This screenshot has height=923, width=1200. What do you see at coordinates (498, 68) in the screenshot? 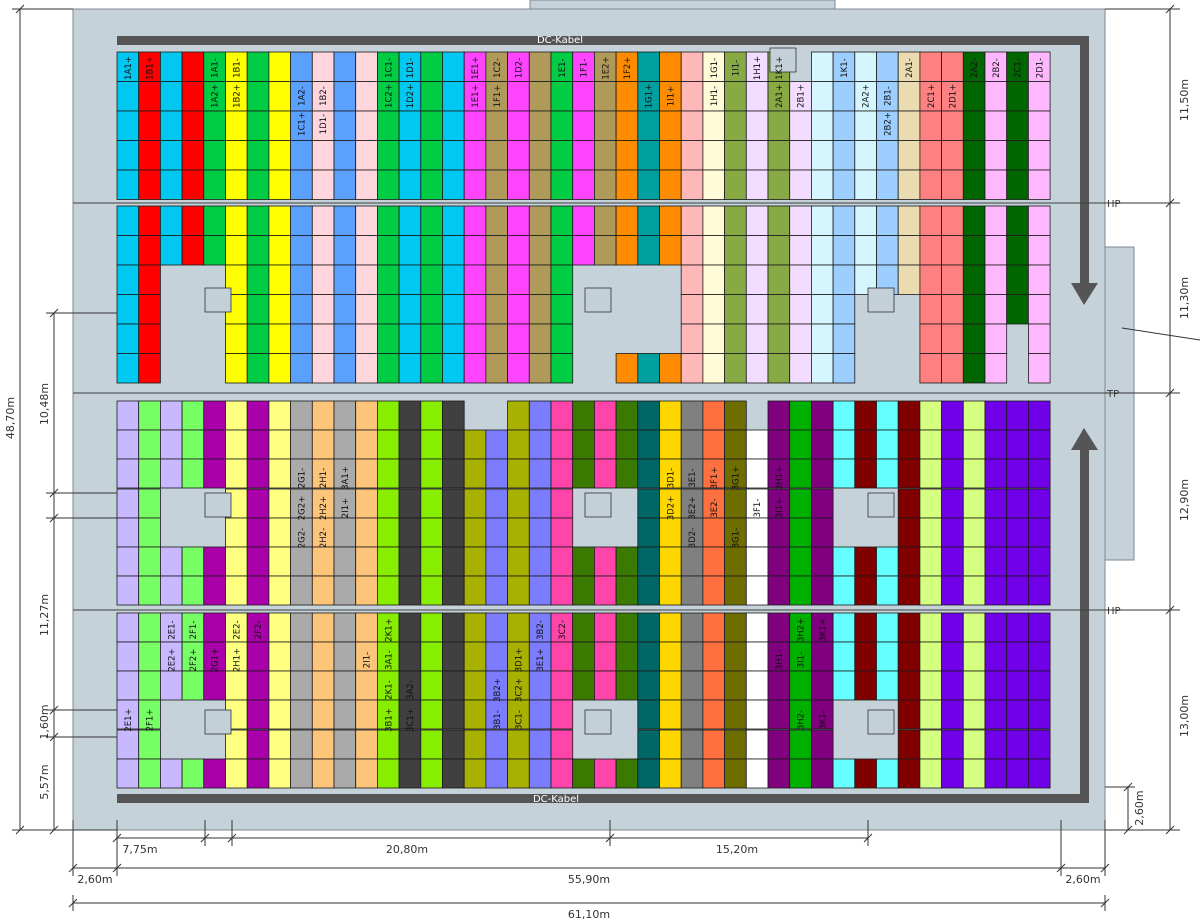
I see `string-label: 1C2-` at bounding box center [498, 68].